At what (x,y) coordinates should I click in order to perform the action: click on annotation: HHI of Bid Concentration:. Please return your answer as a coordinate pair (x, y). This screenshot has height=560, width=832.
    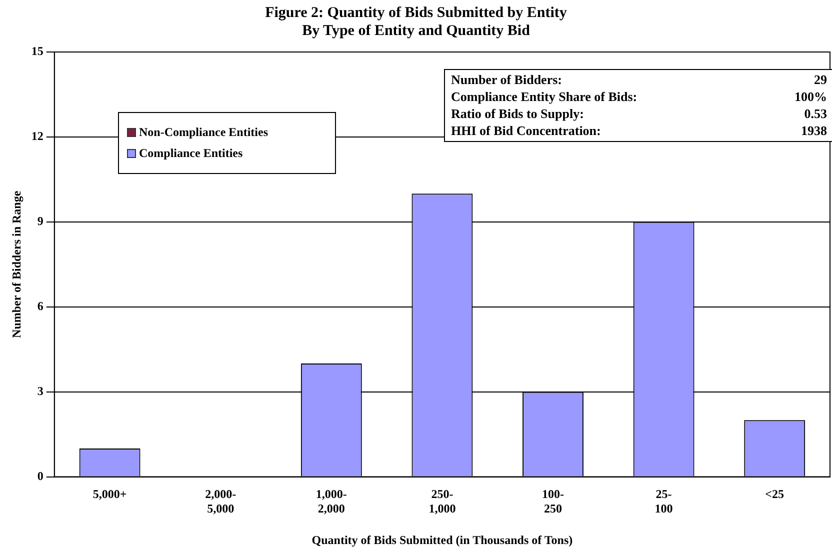
    Looking at the image, I should click on (526, 131).